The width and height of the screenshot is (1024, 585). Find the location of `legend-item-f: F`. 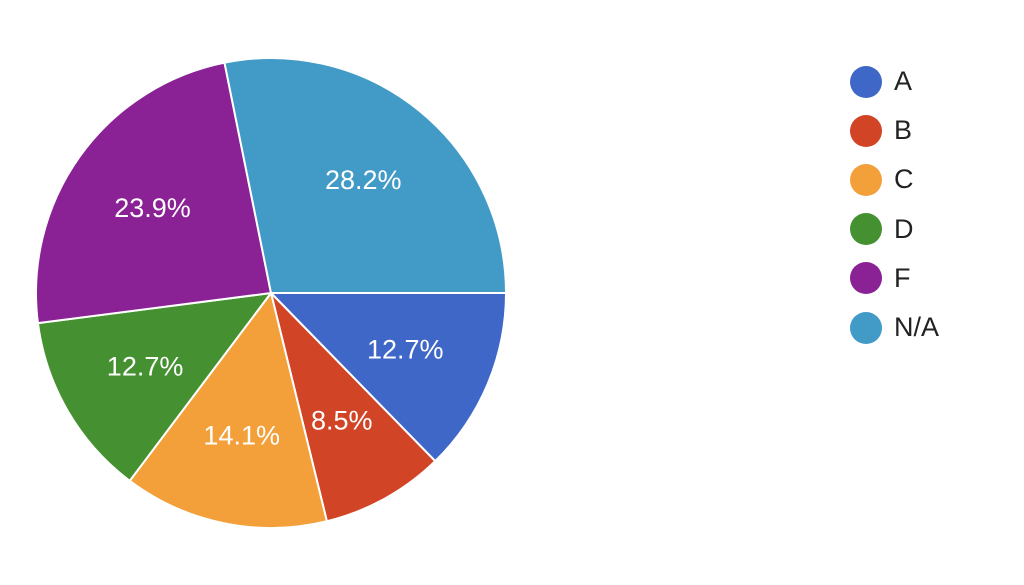

legend-item-f: F is located at coordinates (894, 278).